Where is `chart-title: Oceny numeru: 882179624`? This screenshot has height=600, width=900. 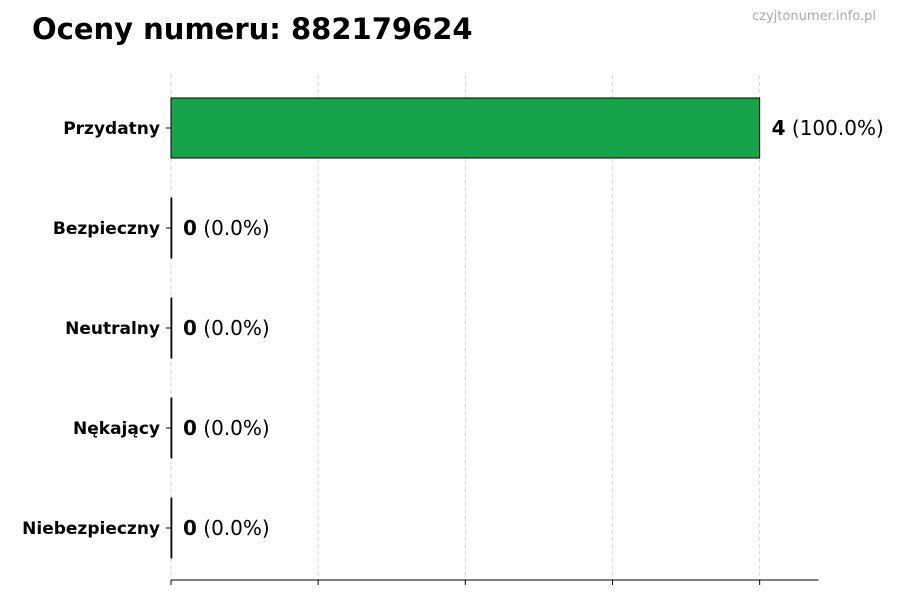 chart-title: Oceny numeru: 882179624 is located at coordinates (252, 29).